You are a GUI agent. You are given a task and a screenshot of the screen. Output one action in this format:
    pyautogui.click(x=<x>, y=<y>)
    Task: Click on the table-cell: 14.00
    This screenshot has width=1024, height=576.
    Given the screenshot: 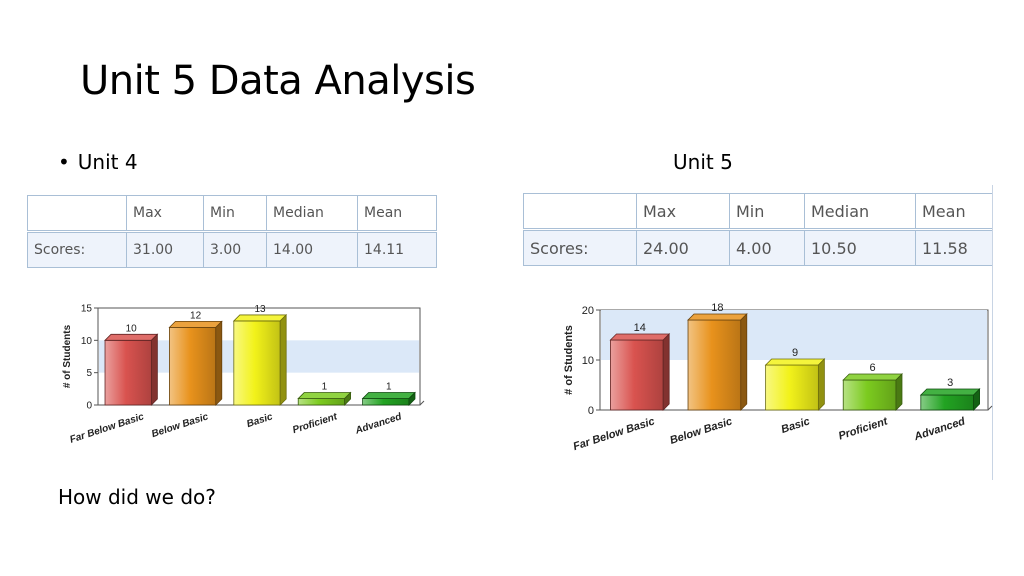 What is the action you would take?
    pyautogui.click(x=312, y=249)
    